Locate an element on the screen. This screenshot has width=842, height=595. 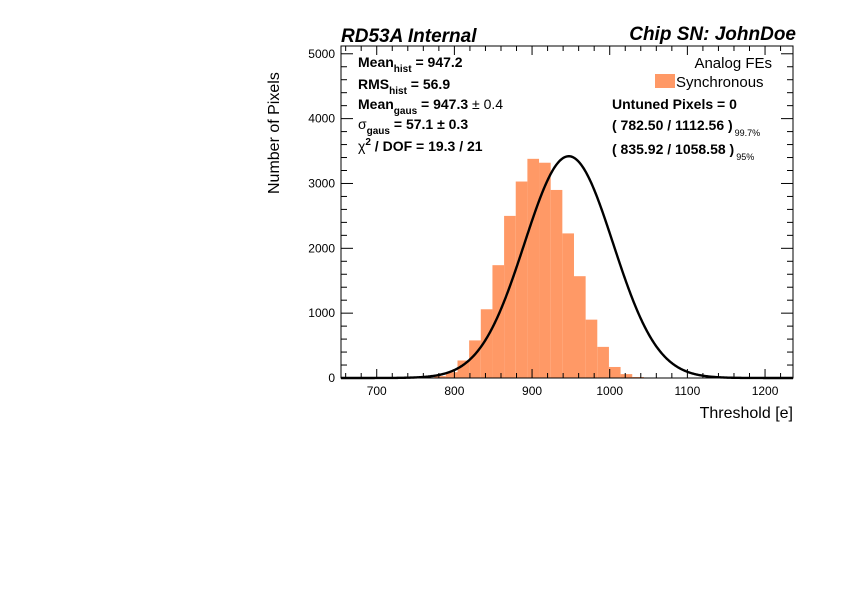
stat-mean-hist: Meanhist = 947.2 is located at coordinates (410, 64).